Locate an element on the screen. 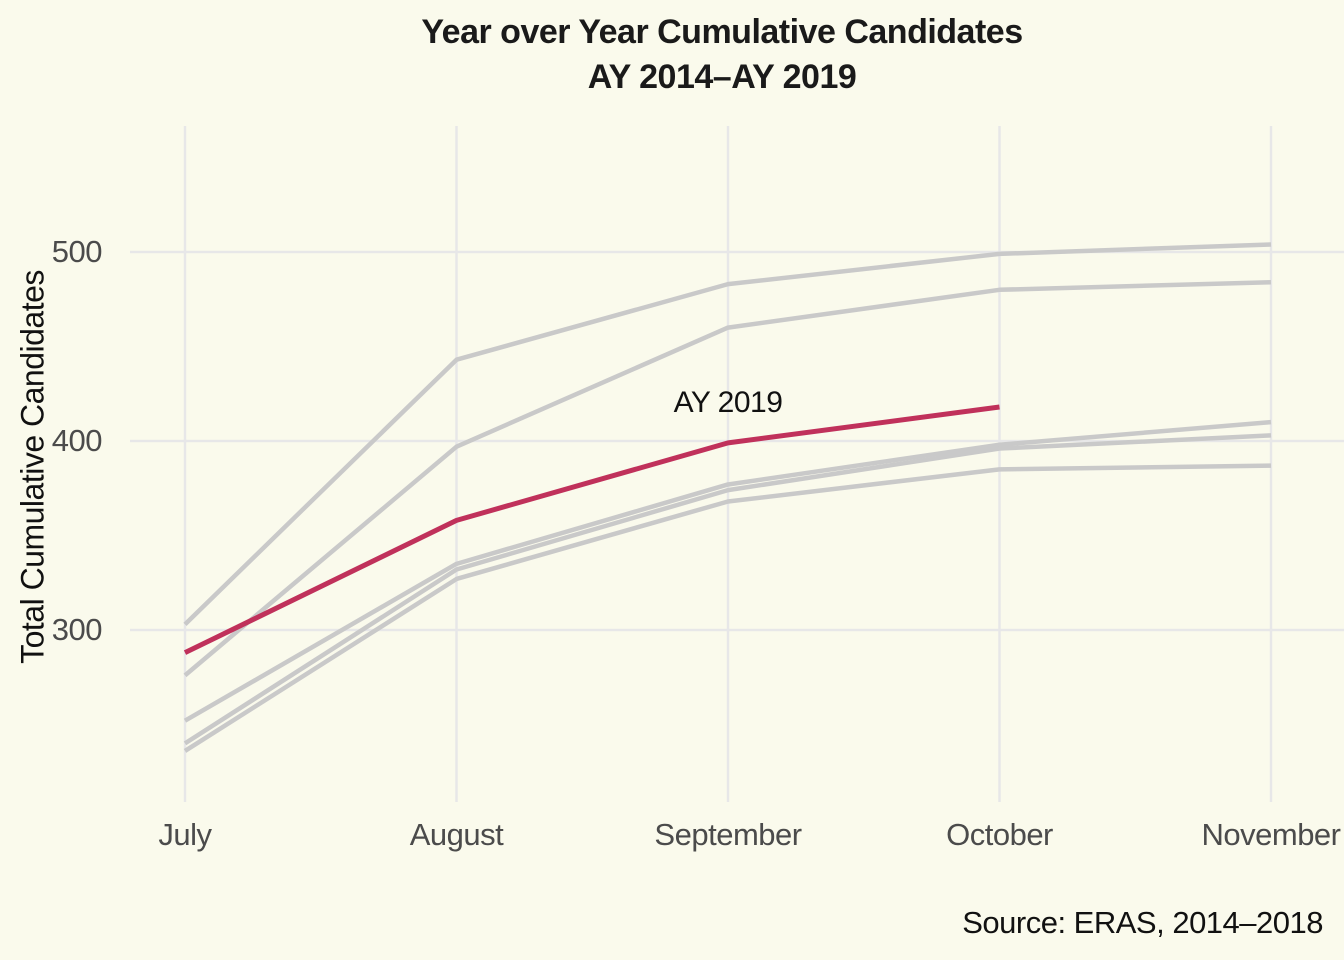  y-tick-label-500: 500 is located at coordinates (77, 251).